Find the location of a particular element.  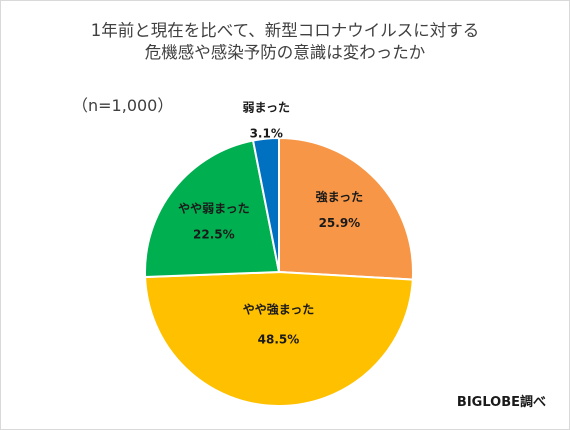

slice-category-label: 強まった is located at coordinates (340, 196).